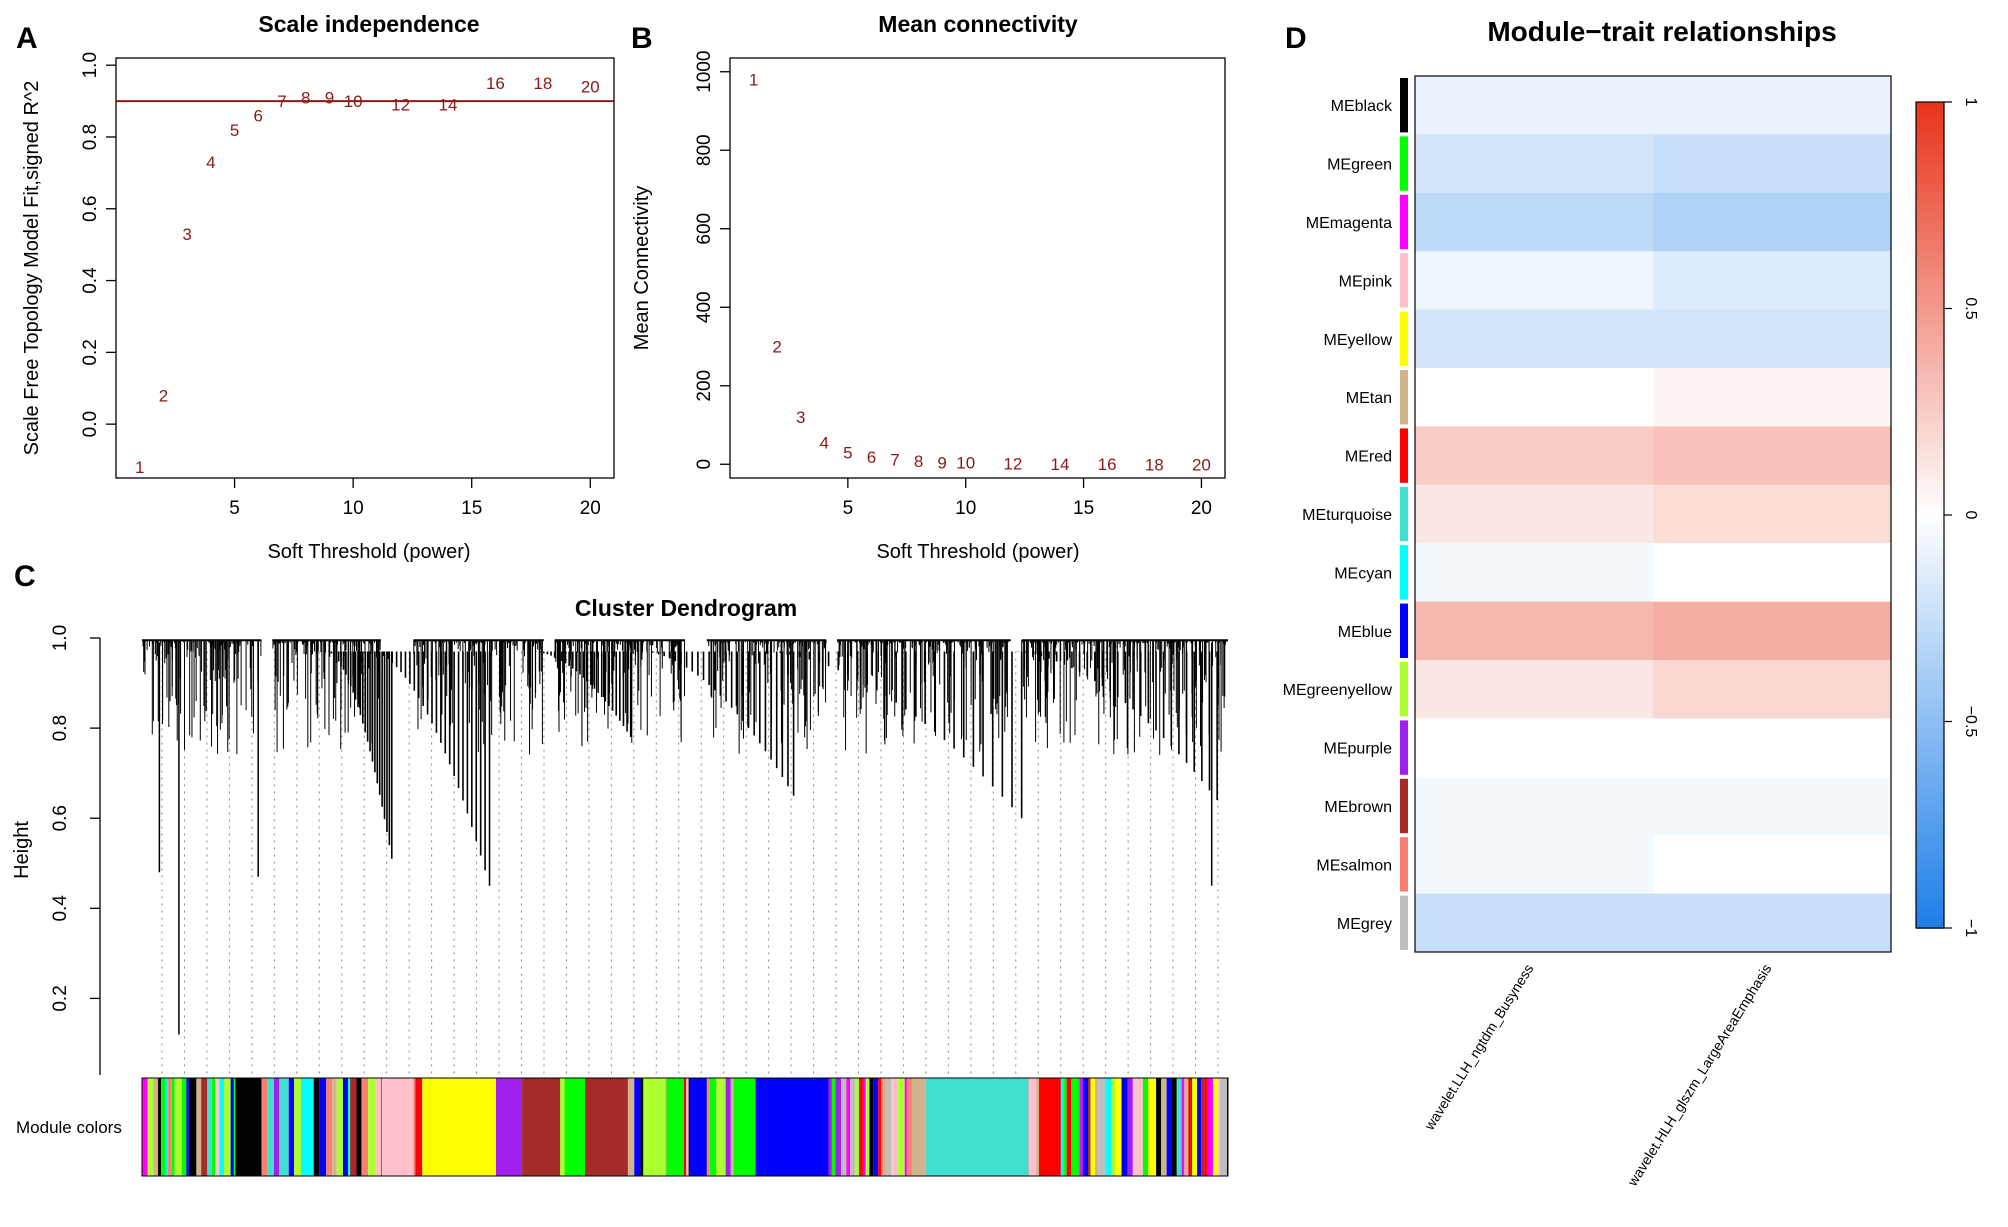 Image resolution: width=2008 pixels, height=1227 pixels. What do you see at coordinates (90, 424) in the screenshot?
I see `scale-independence-ytick-label: 0.0` at bounding box center [90, 424].